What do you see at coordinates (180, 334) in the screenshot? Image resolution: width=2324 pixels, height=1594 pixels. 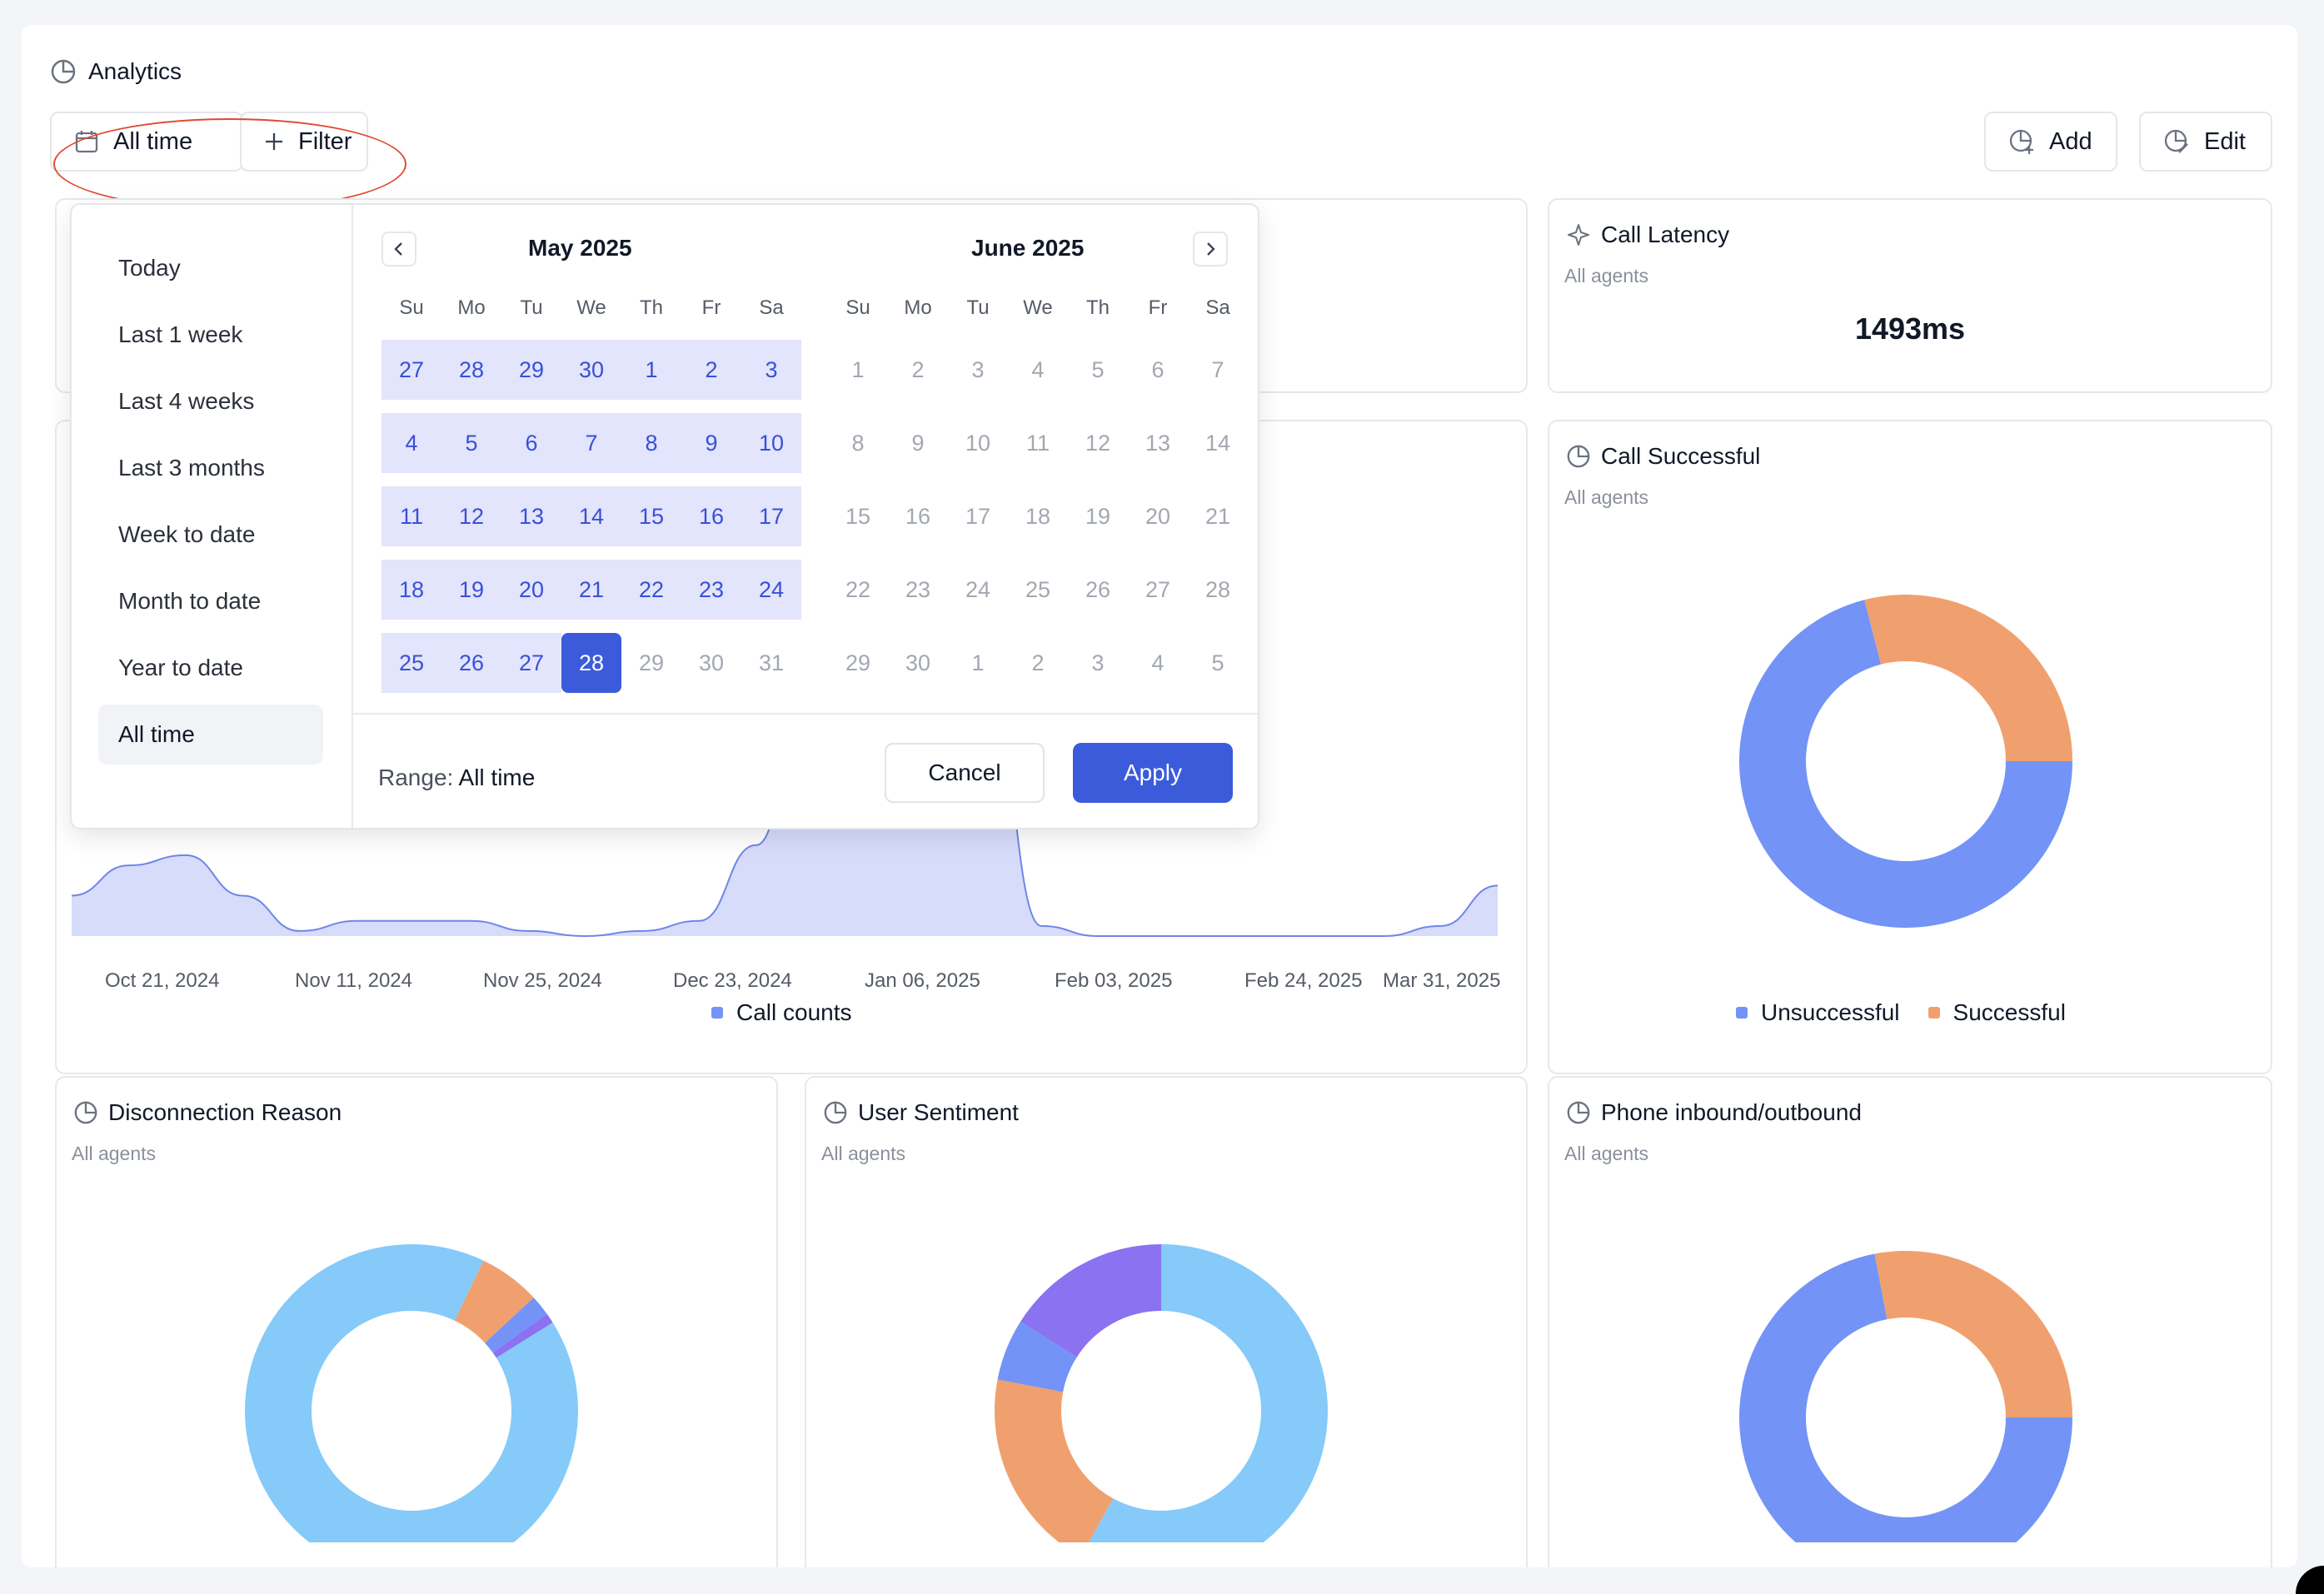 I see `preset-last-1-week: Last 1 week` at bounding box center [180, 334].